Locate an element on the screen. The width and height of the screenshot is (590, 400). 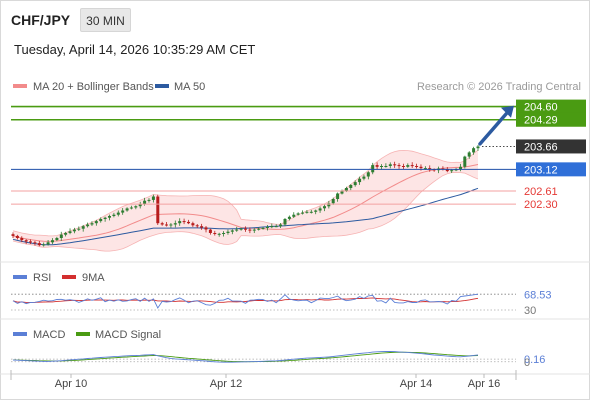
target-level-box is located at coordinates (551, 106).